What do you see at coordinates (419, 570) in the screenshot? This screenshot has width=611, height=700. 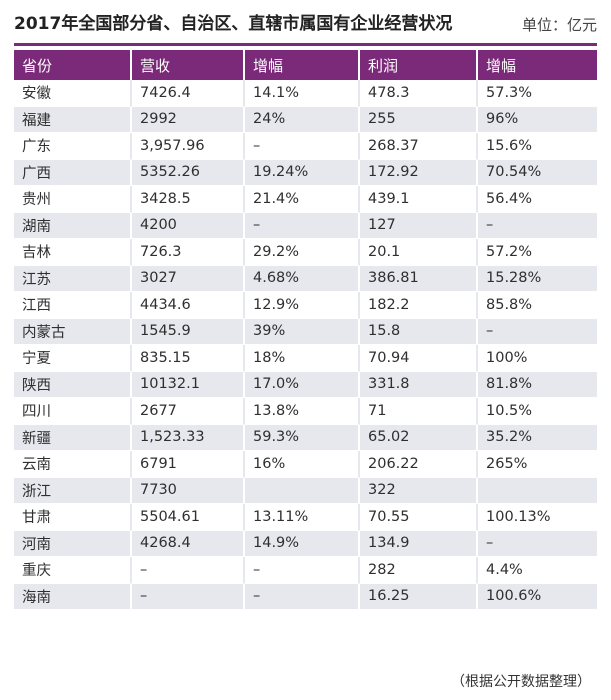 I see `profit-cell: 282` at bounding box center [419, 570].